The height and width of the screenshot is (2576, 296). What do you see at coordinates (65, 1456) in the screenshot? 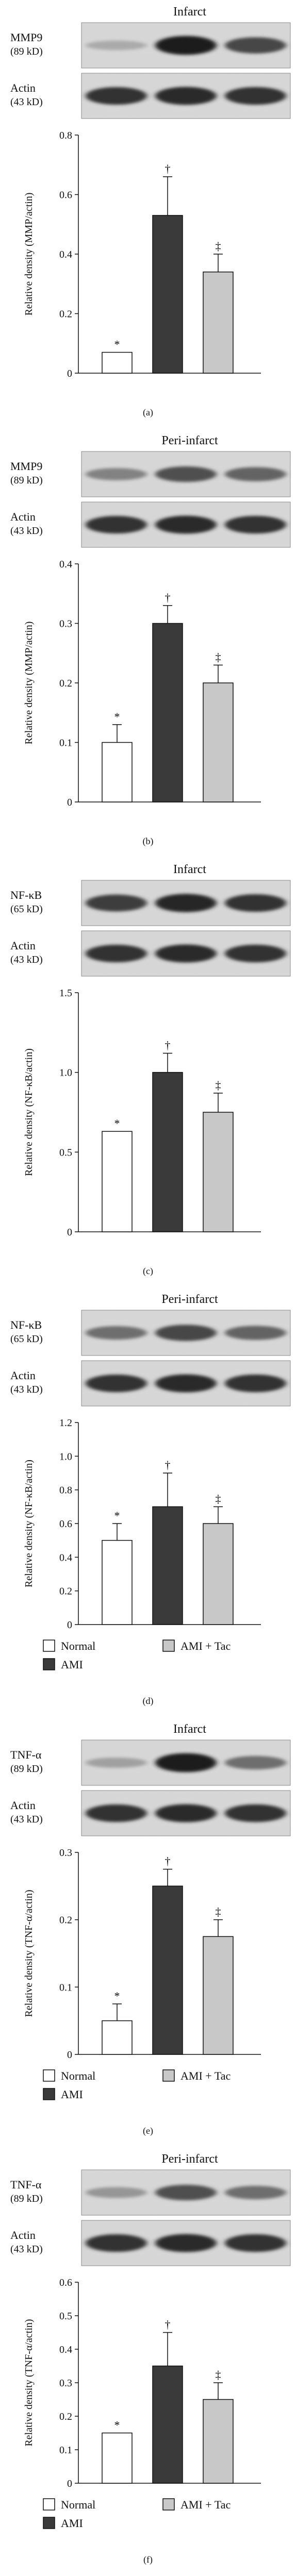
I see `y-tick-label: 1.0` at bounding box center [65, 1456].